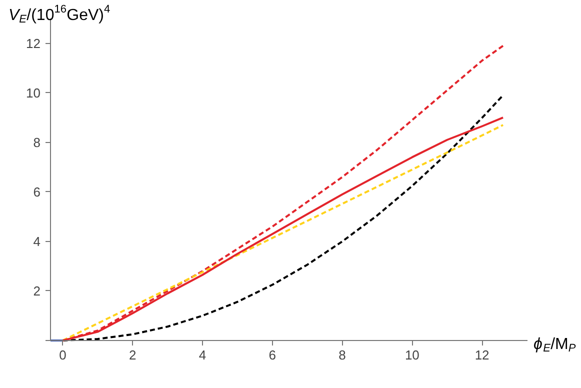 This screenshot has height=388, width=581. Describe the element at coordinates (412, 355) in the screenshot. I see `x-tick-label: 10` at that location.